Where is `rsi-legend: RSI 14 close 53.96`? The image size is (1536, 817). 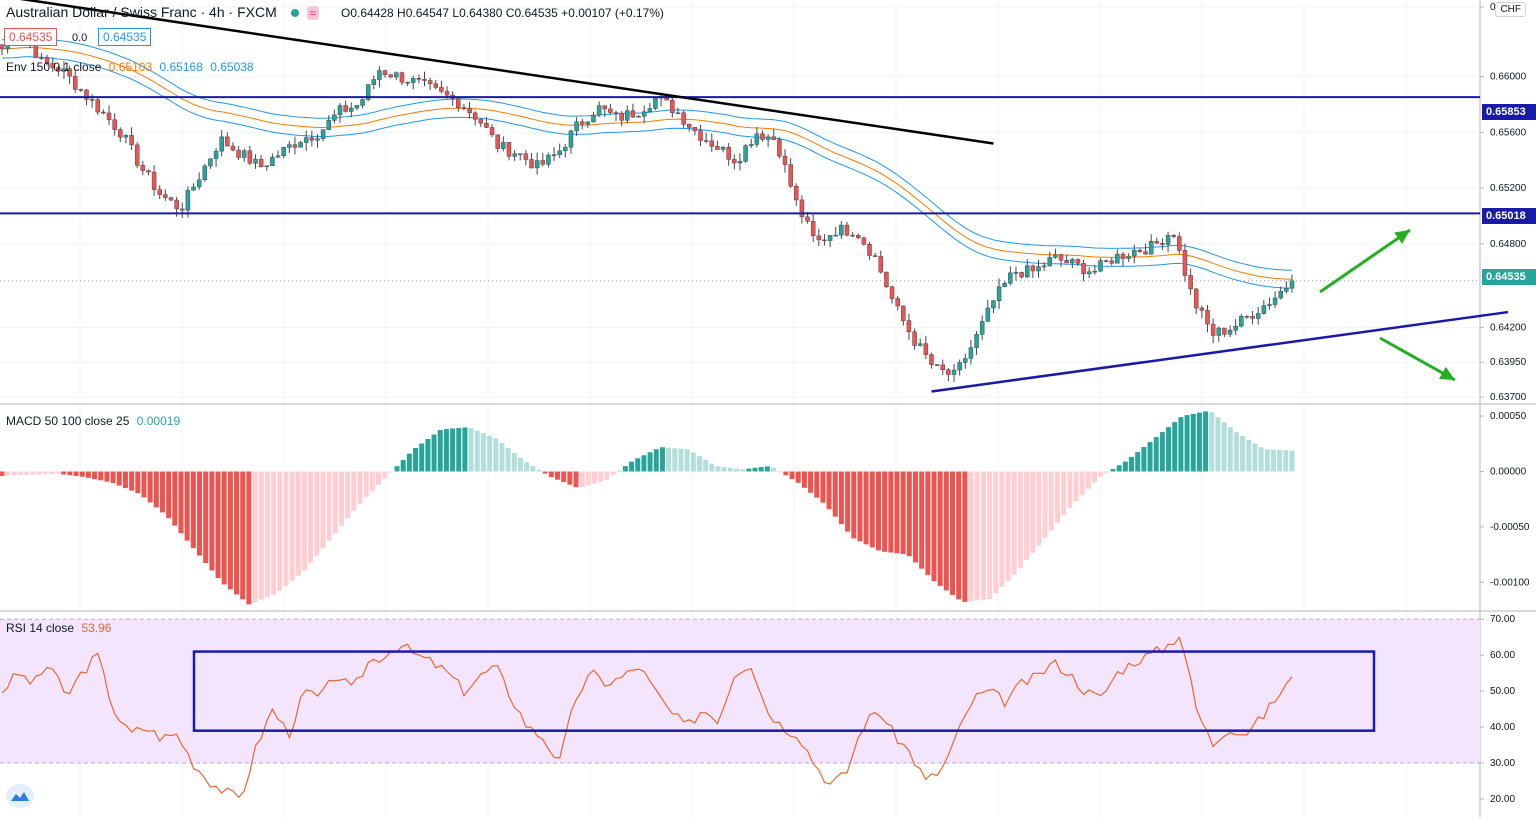 rsi-legend: RSI 14 close 53.96 is located at coordinates (60, 628).